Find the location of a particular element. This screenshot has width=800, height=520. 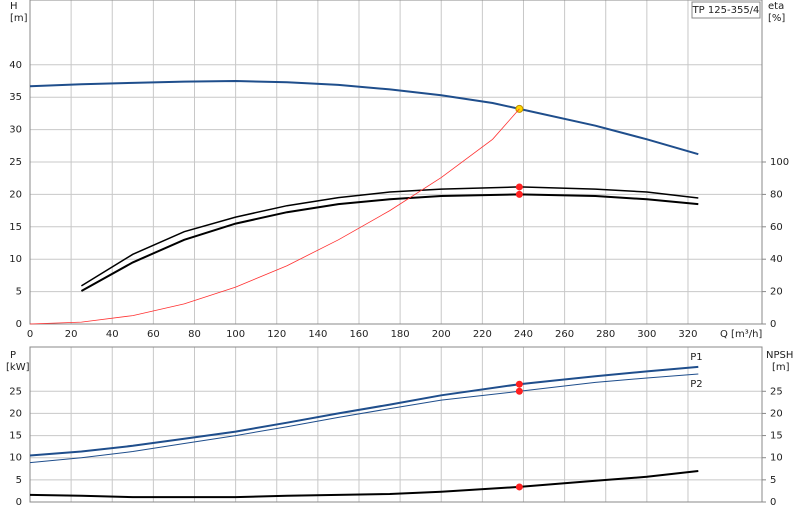

series-label: P1 is located at coordinates (696, 357).